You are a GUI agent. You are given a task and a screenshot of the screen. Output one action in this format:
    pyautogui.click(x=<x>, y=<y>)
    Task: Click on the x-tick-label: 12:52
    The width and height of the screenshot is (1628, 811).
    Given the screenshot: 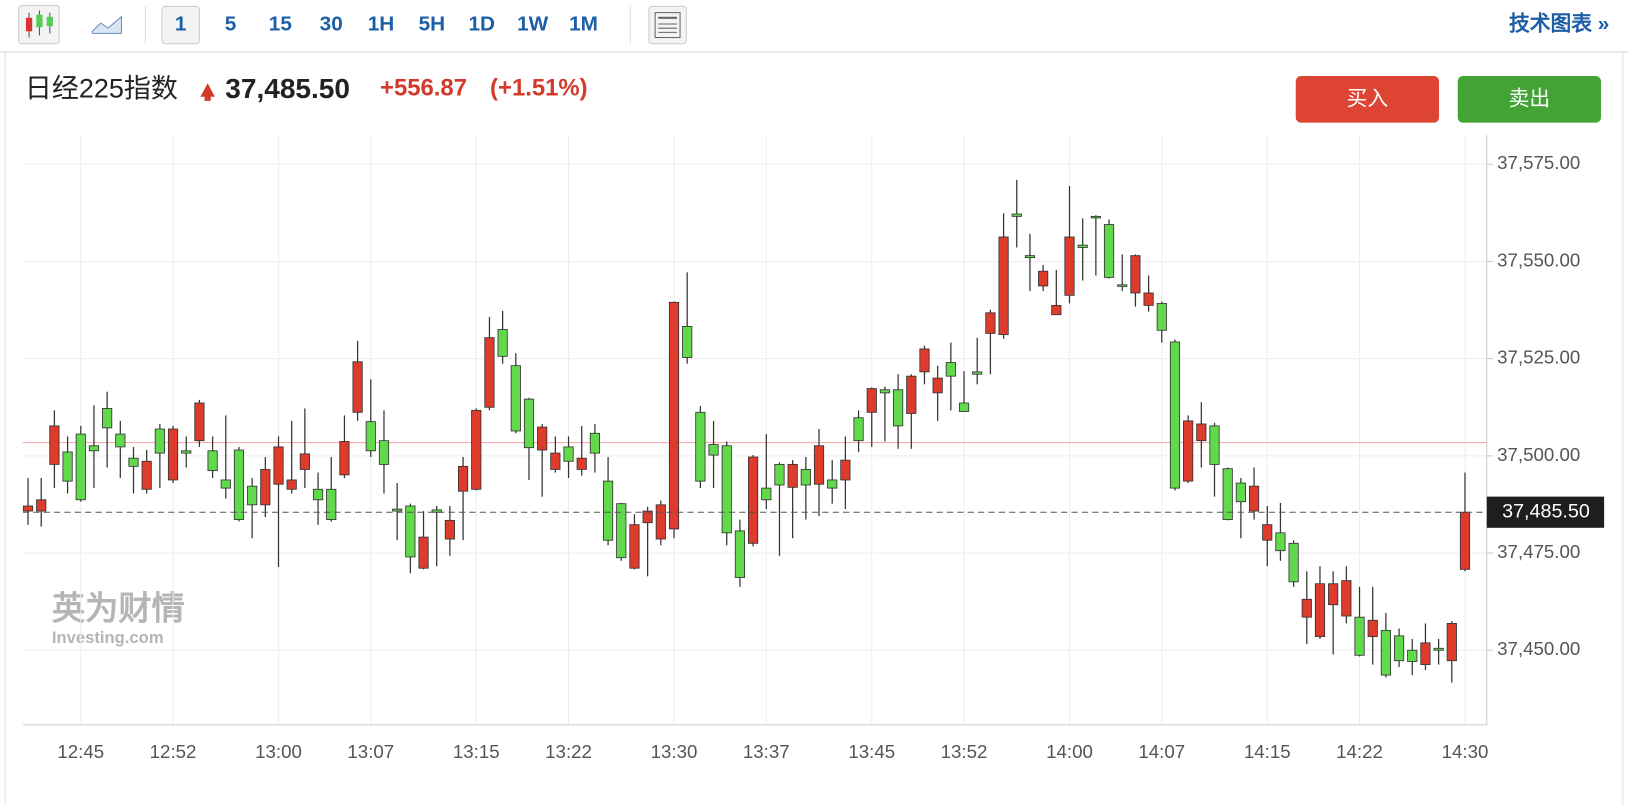 What is the action you would take?
    pyautogui.click(x=173, y=751)
    